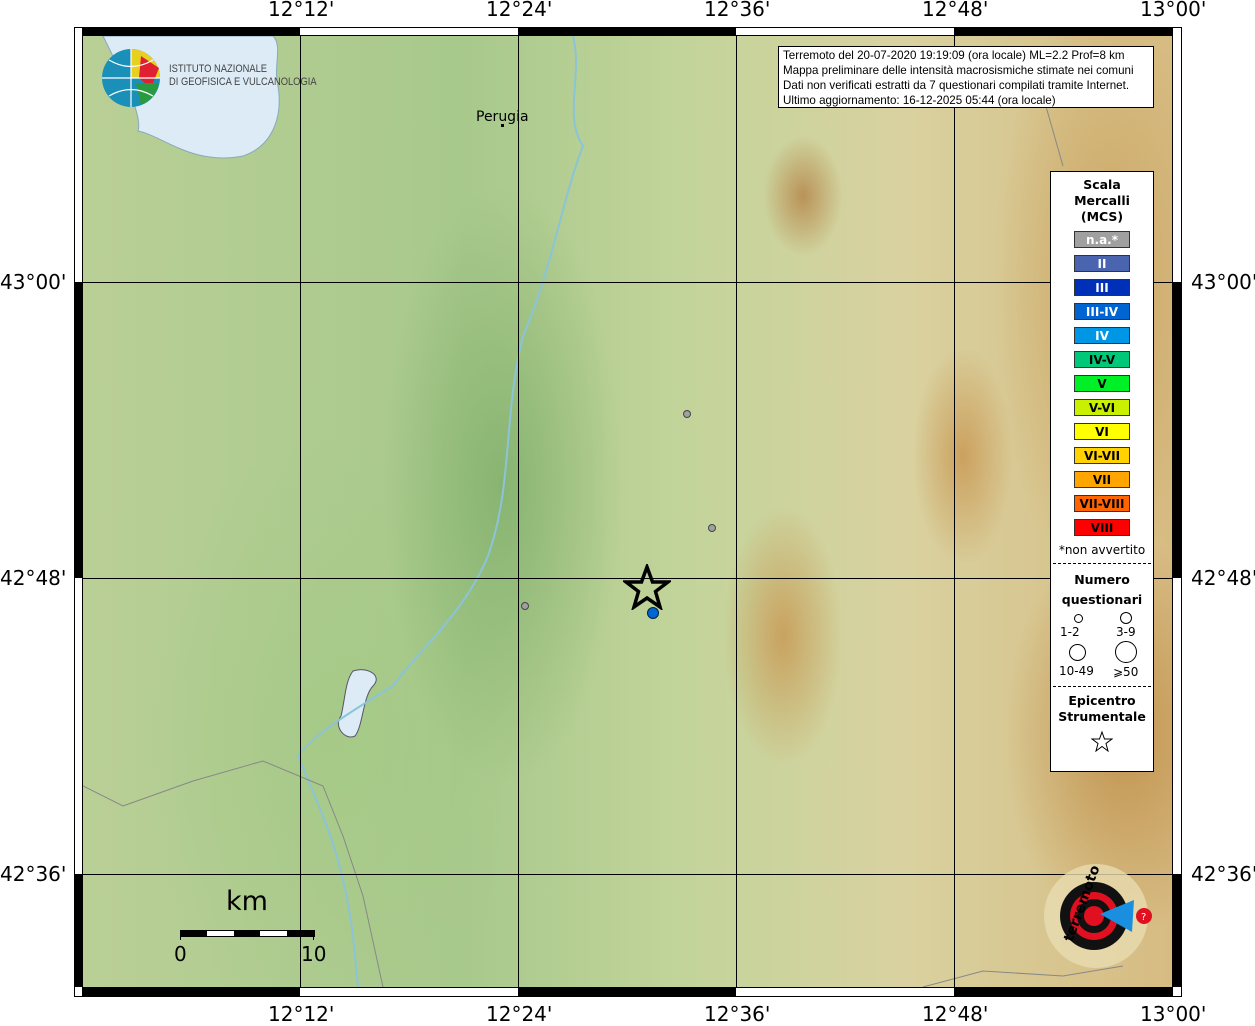 Image resolution: width=1255 pixels, height=1026 pixels. I want to click on legend-swatch: n.a.*, so click(1102, 239).